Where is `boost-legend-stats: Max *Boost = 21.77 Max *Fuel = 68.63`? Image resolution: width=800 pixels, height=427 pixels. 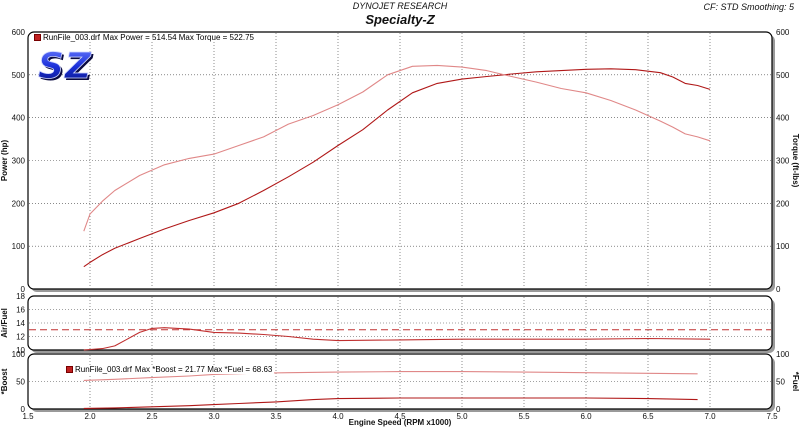 boost-legend-stats: Max *Boost = 21.77 Max *Fuel = 68.63 is located at coordinates (203, 369).